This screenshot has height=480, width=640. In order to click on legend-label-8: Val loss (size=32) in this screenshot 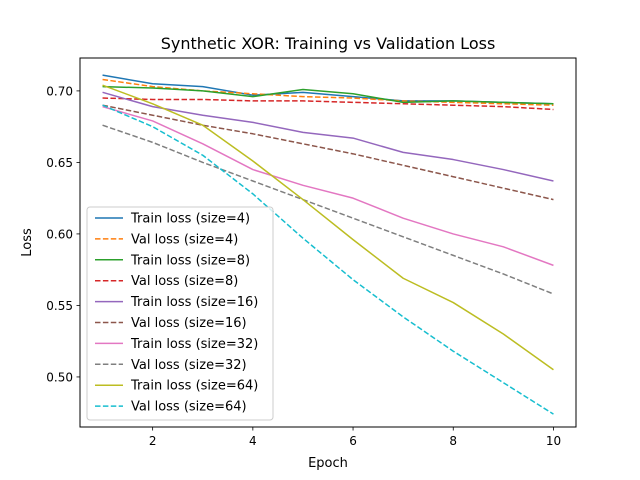, I will do `click(189, 365)`.